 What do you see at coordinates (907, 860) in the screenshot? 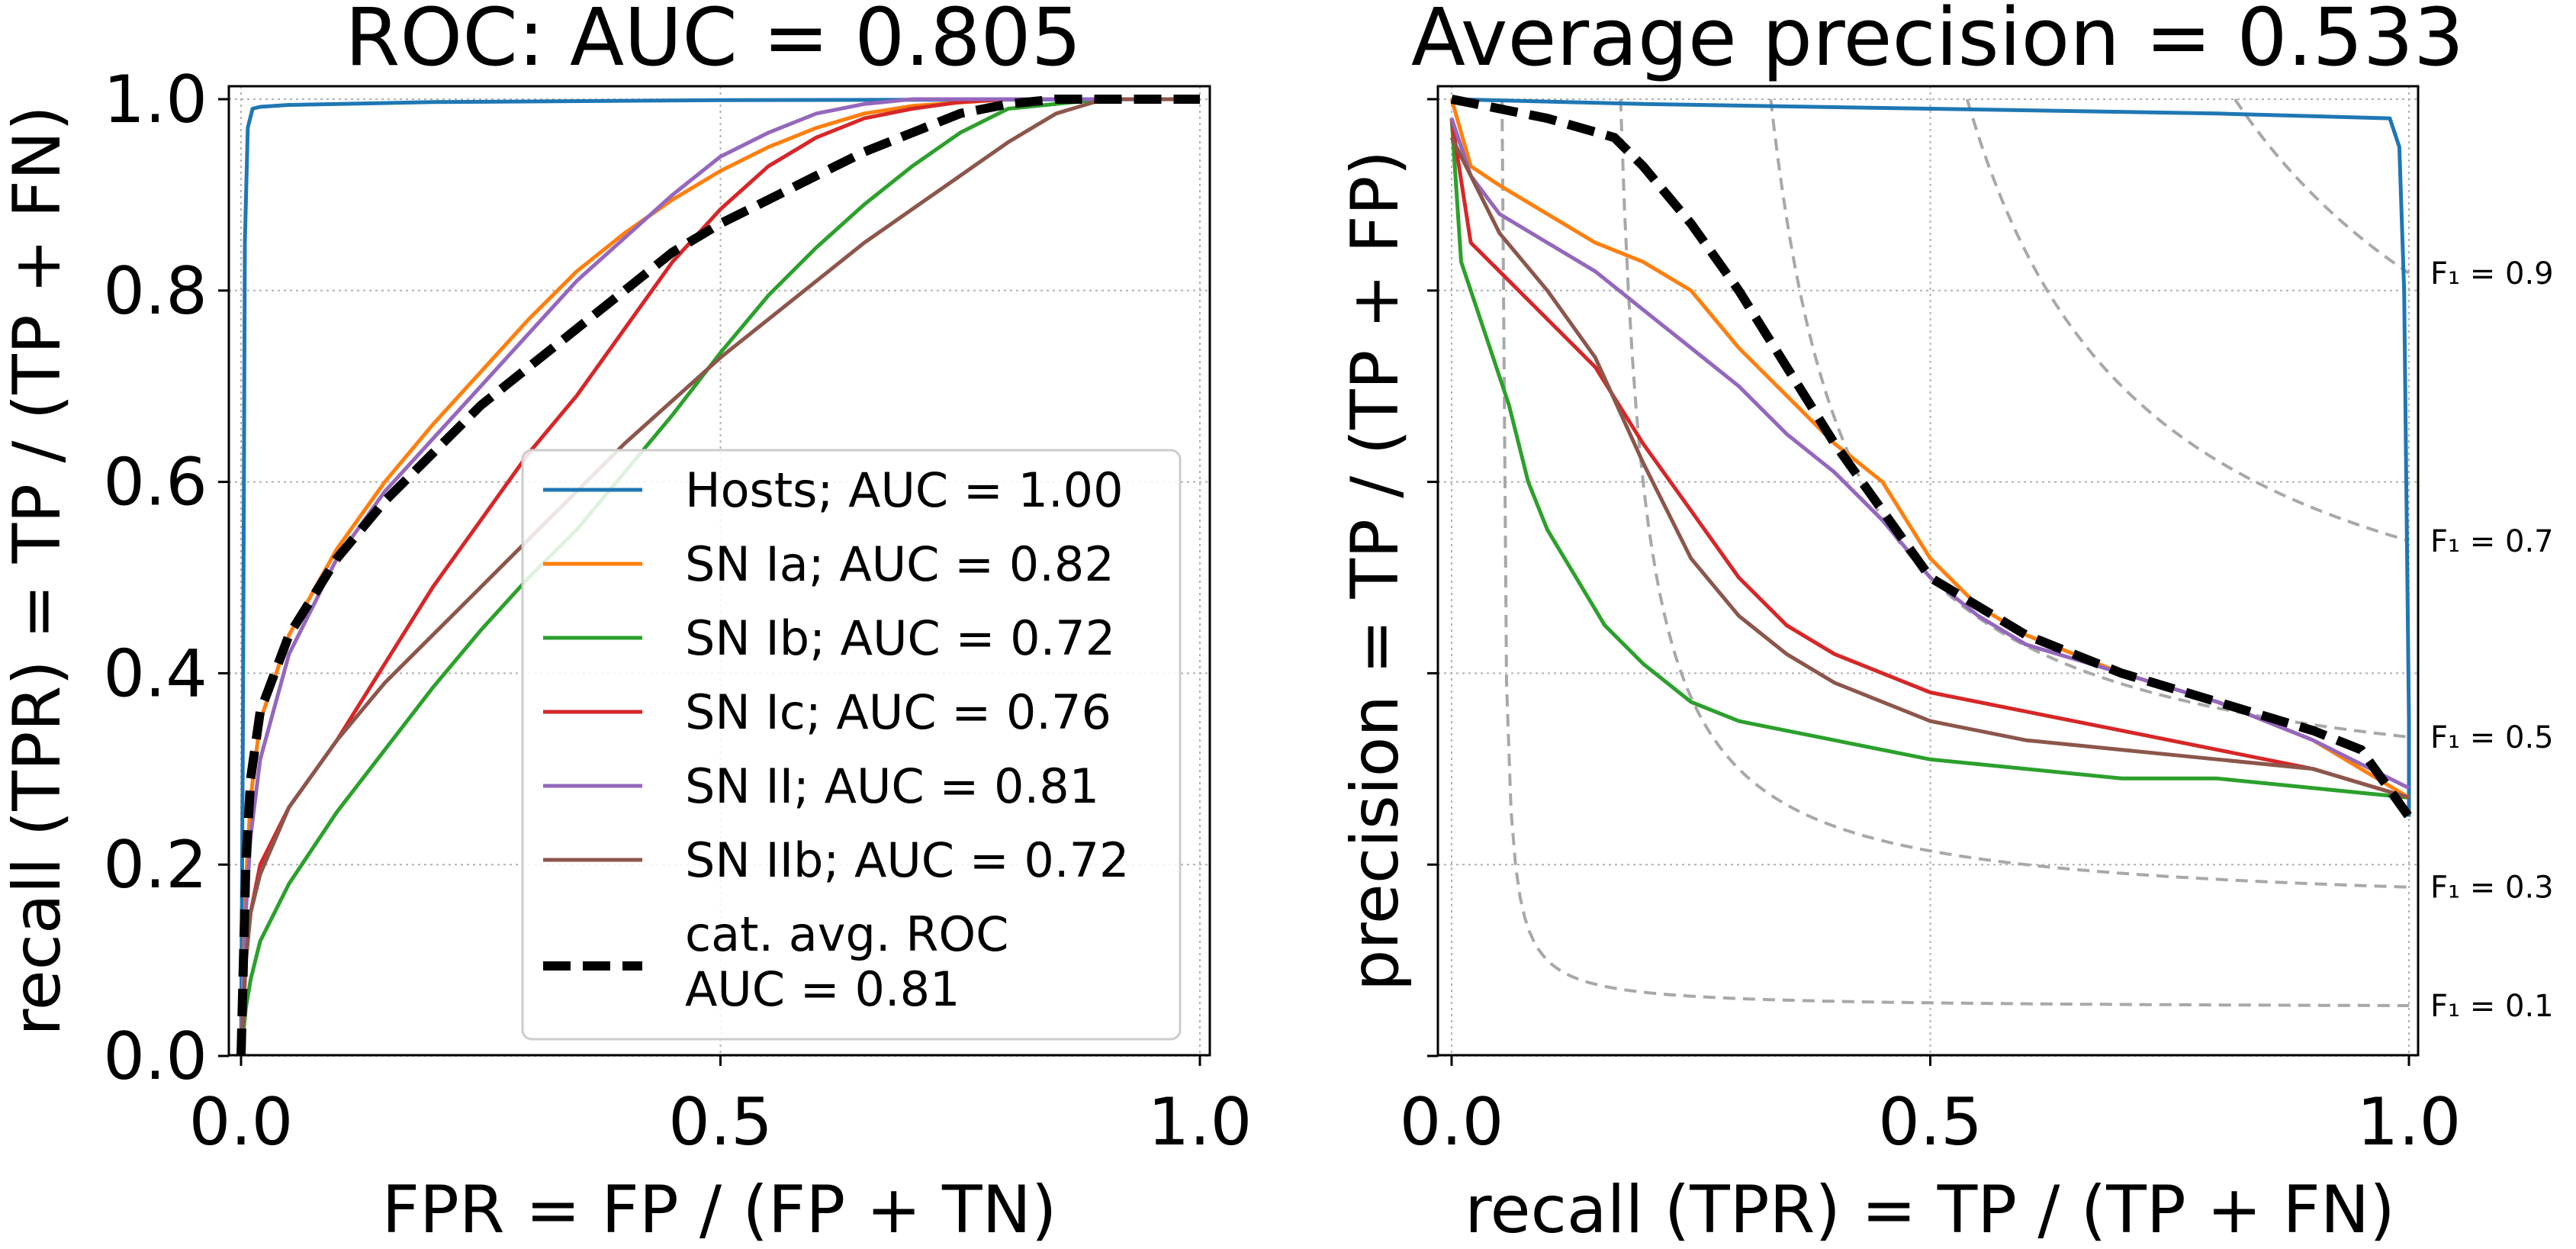
I see `legend-label-5: SN IIb; AUC = 0.72` at bounding box center [907, 860].